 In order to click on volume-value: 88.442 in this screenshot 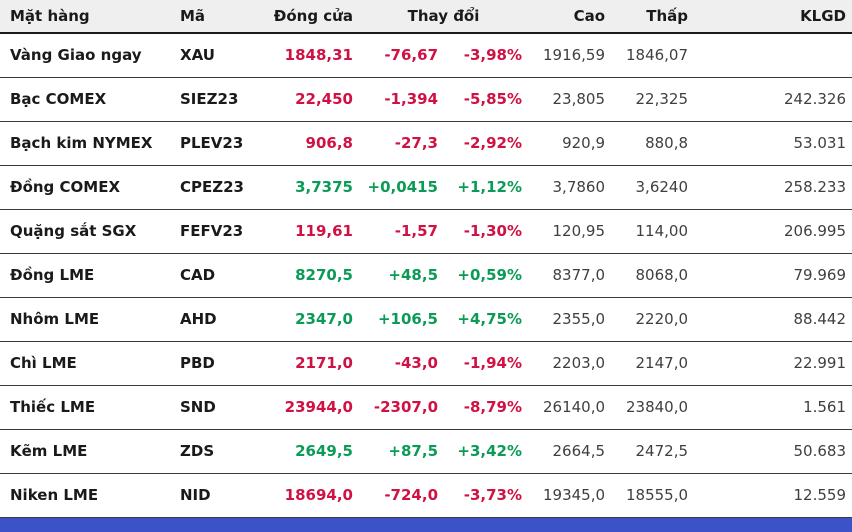, I will do `click(773, 319)`.